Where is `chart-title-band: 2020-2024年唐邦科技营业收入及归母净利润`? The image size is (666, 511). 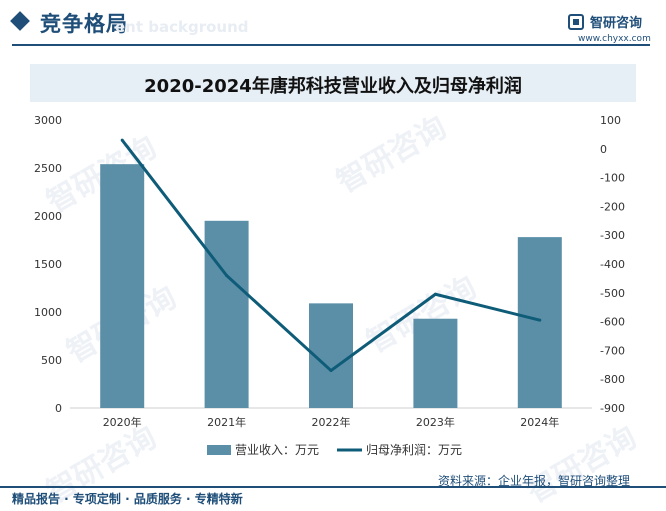 chart-title-band: 2020-2024年唐邦科技营业收入及归母净利润 is located at coordinates (333, 83).